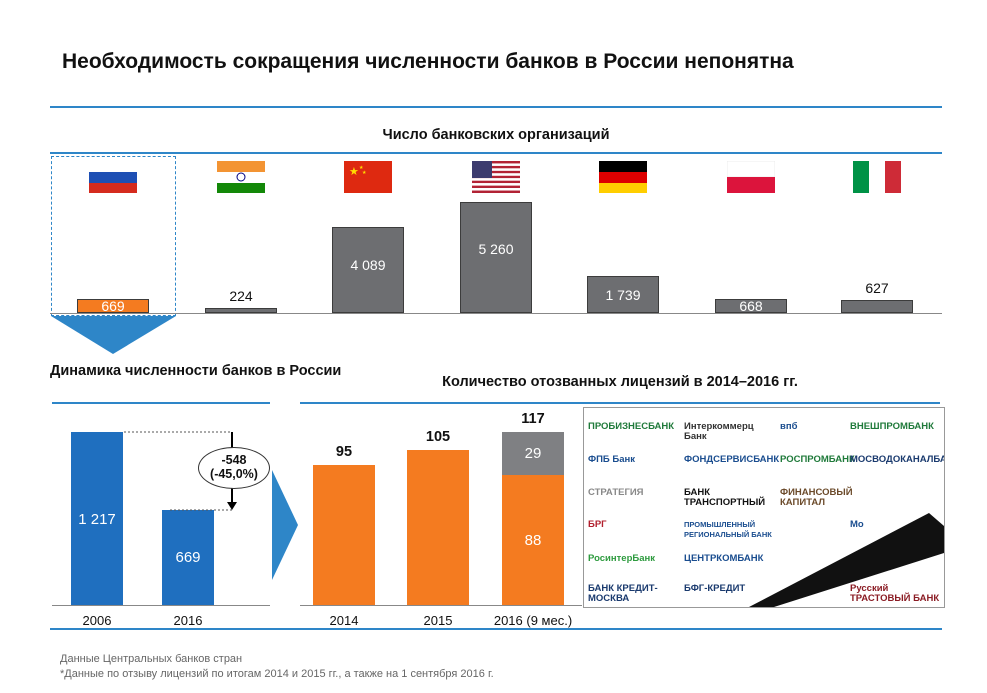 The width and height of the screenshot is (987, 693). I want to click on bank-logo-13: ПРОМЫШЛЕННЫЙ РЕГИОНАЛЬНЫЙ БАНК, so click(728, 529).